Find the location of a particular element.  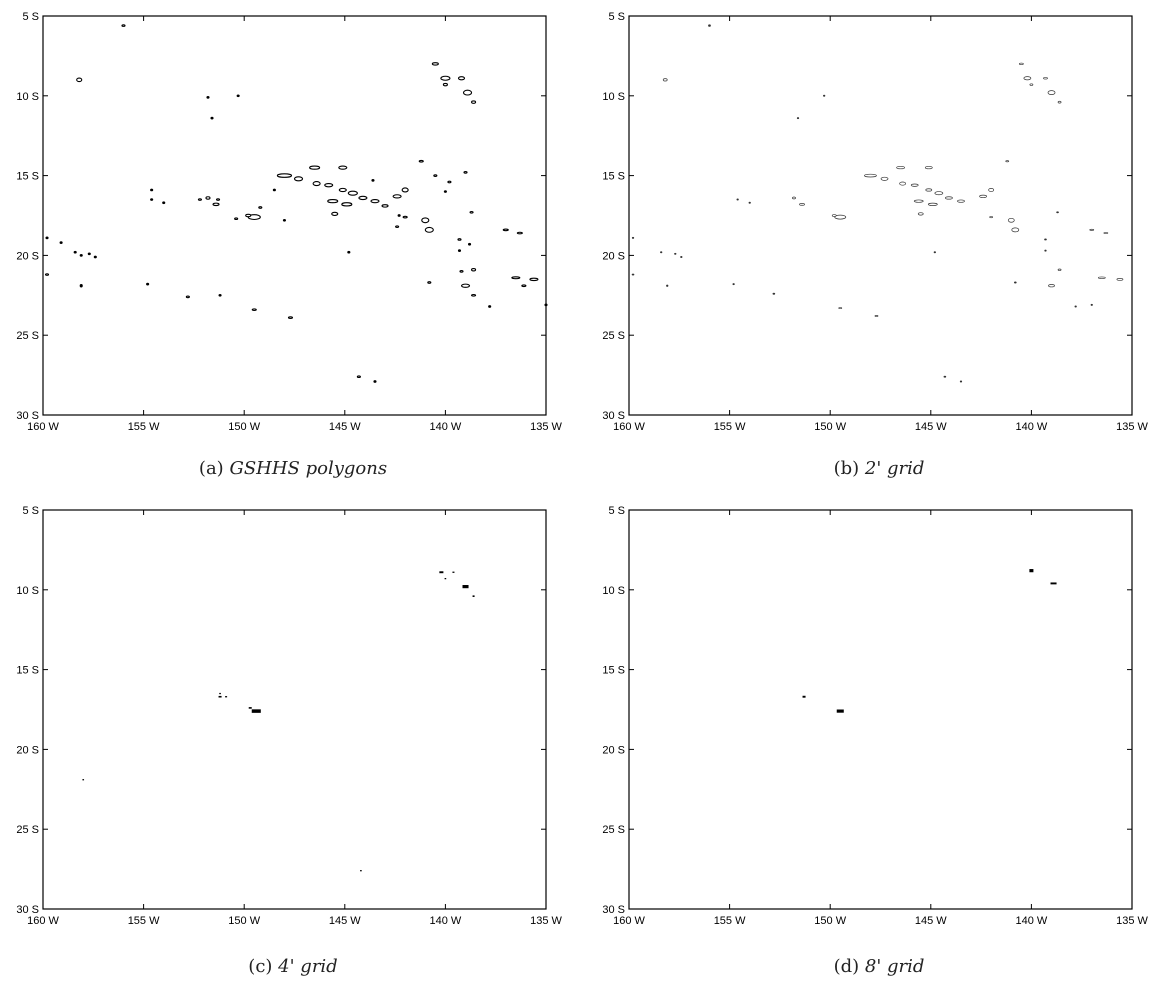

caption-a-prefix: (a) is located at coordinates (211, 468).